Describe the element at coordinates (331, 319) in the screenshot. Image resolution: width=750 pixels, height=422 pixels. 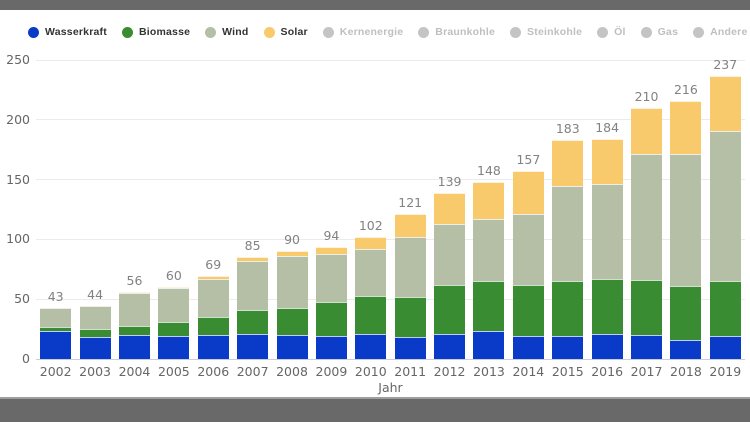
I see `bar-segment-biomasse-2009` at that location.